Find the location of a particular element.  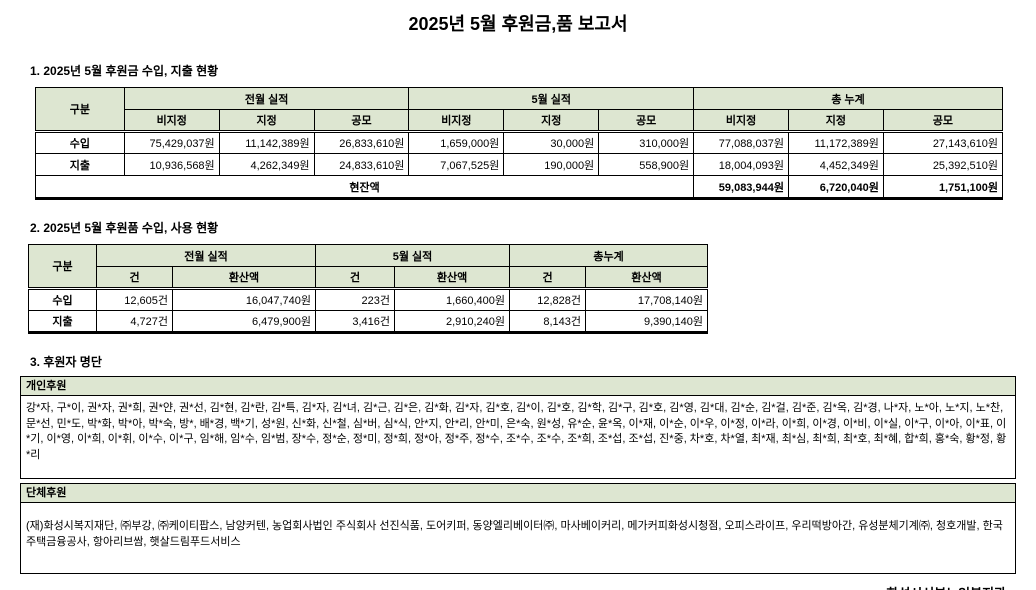

cell-expense-total-amount: 9,390,140원 is located at coordinates (647, 322).